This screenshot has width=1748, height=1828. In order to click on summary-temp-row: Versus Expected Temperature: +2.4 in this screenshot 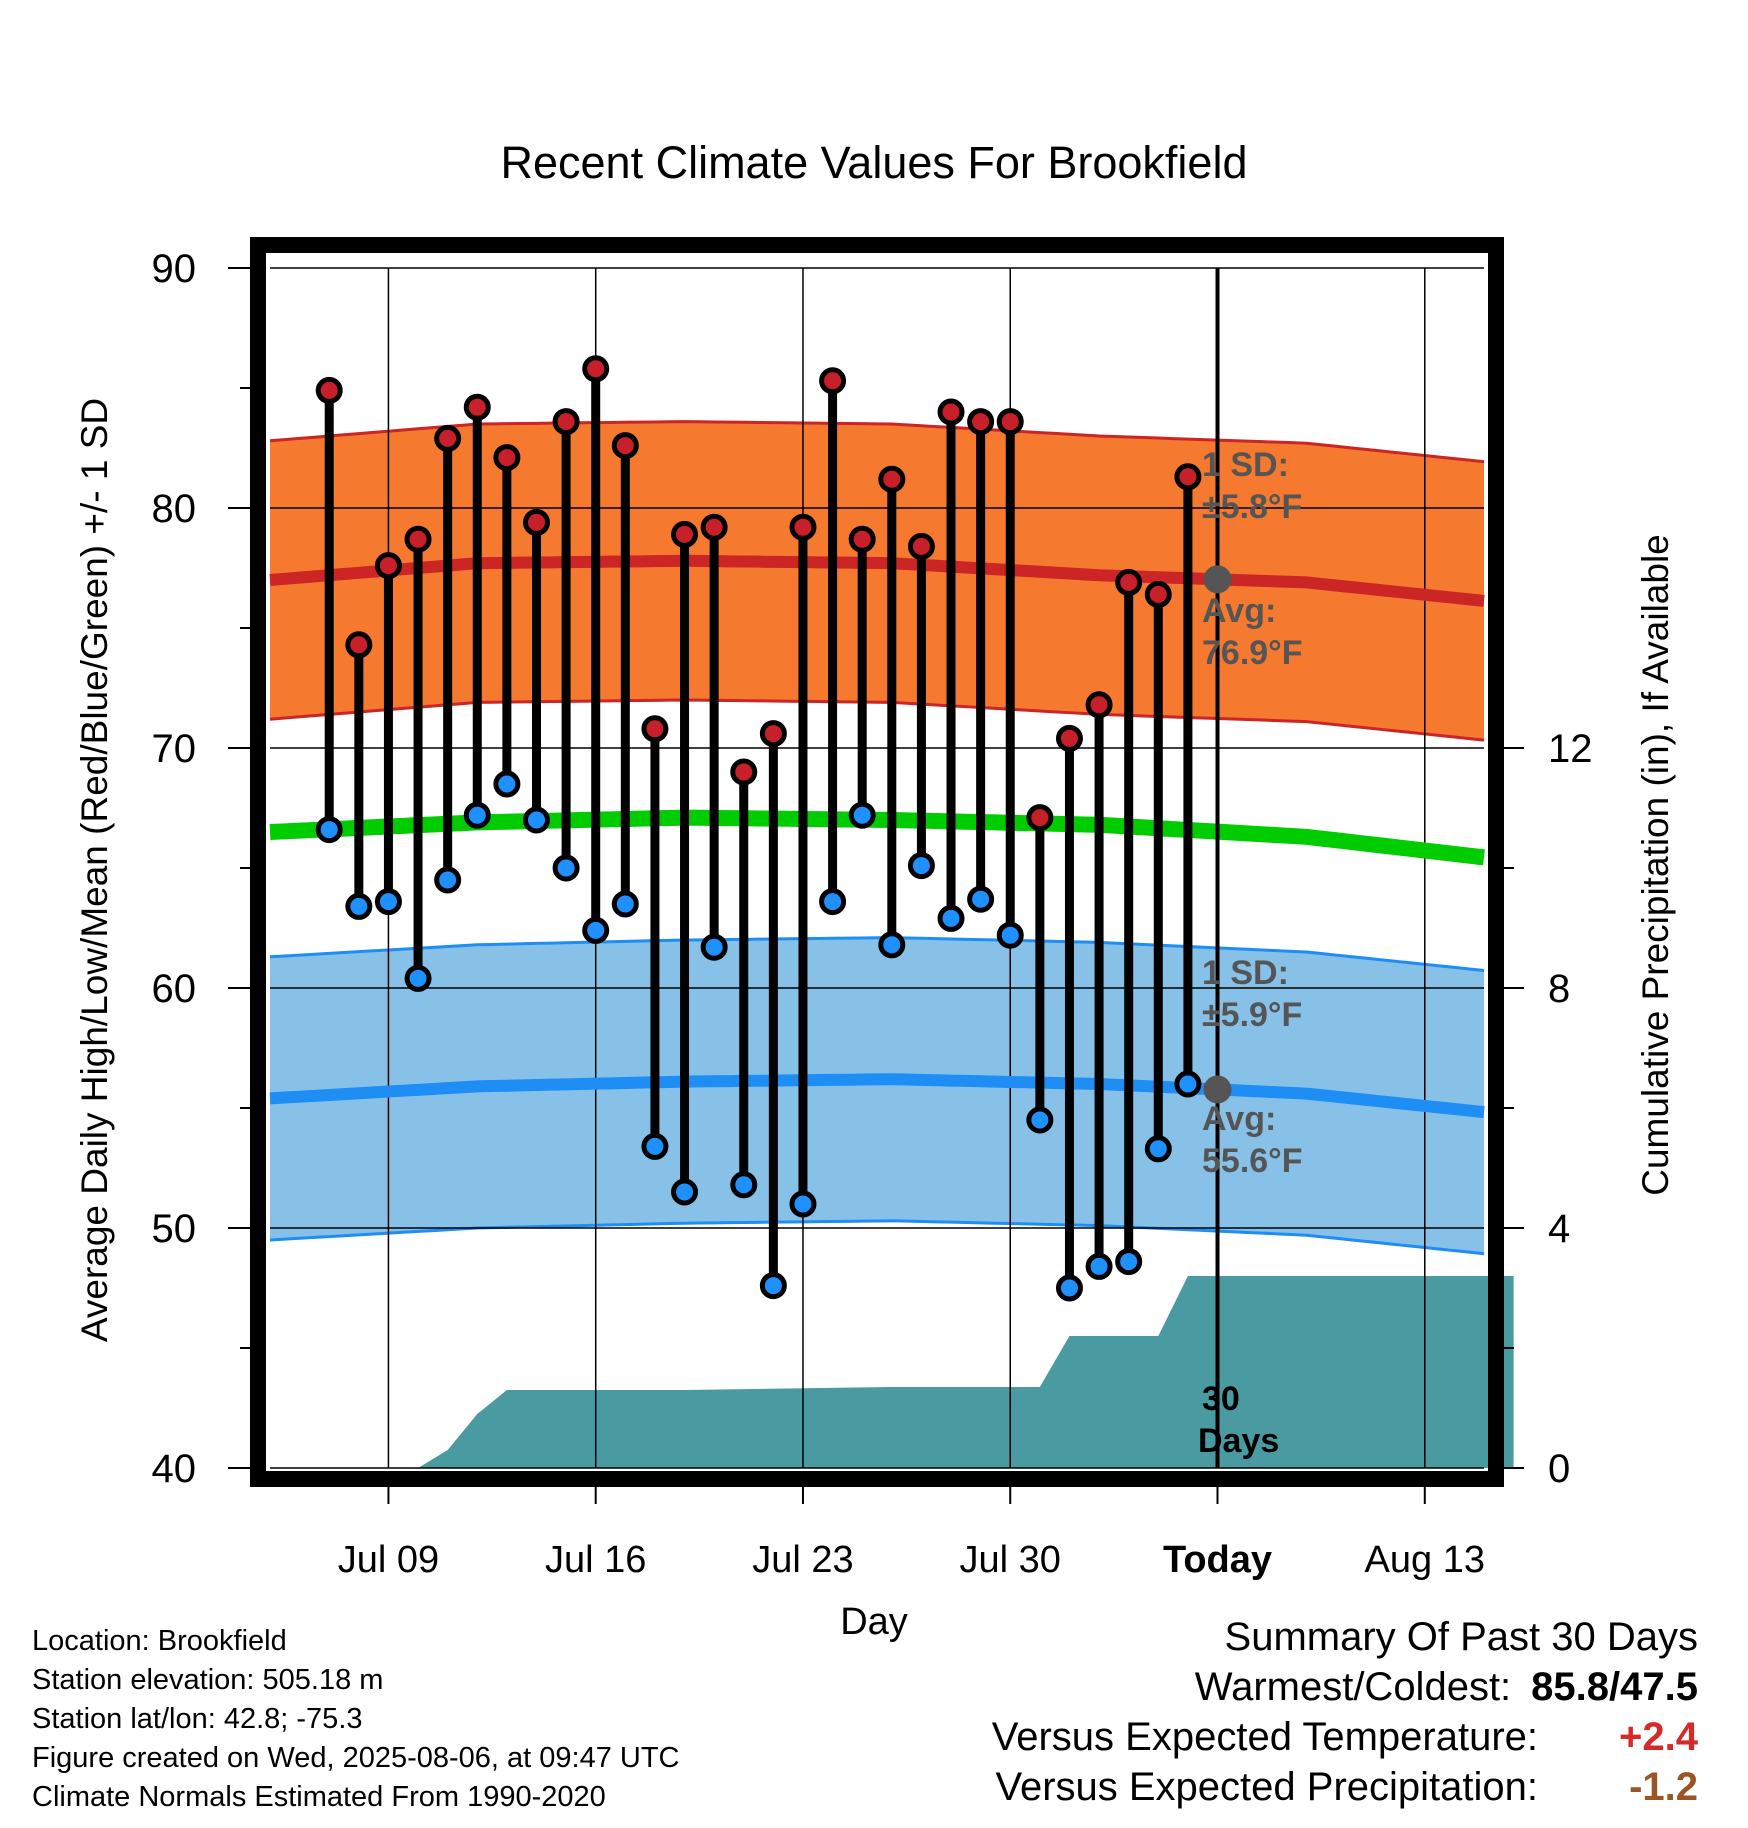, I will do `click(1345, 1737)`.